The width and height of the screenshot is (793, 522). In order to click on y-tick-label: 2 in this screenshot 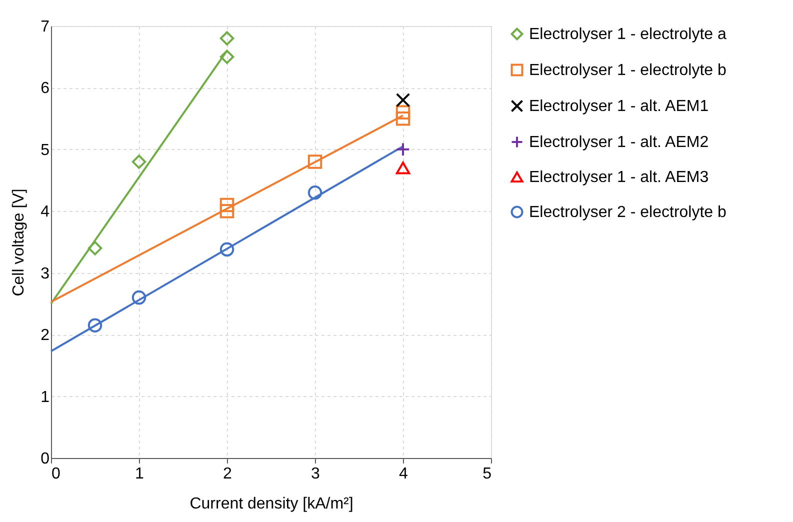, I will do `click(45, 335)`.